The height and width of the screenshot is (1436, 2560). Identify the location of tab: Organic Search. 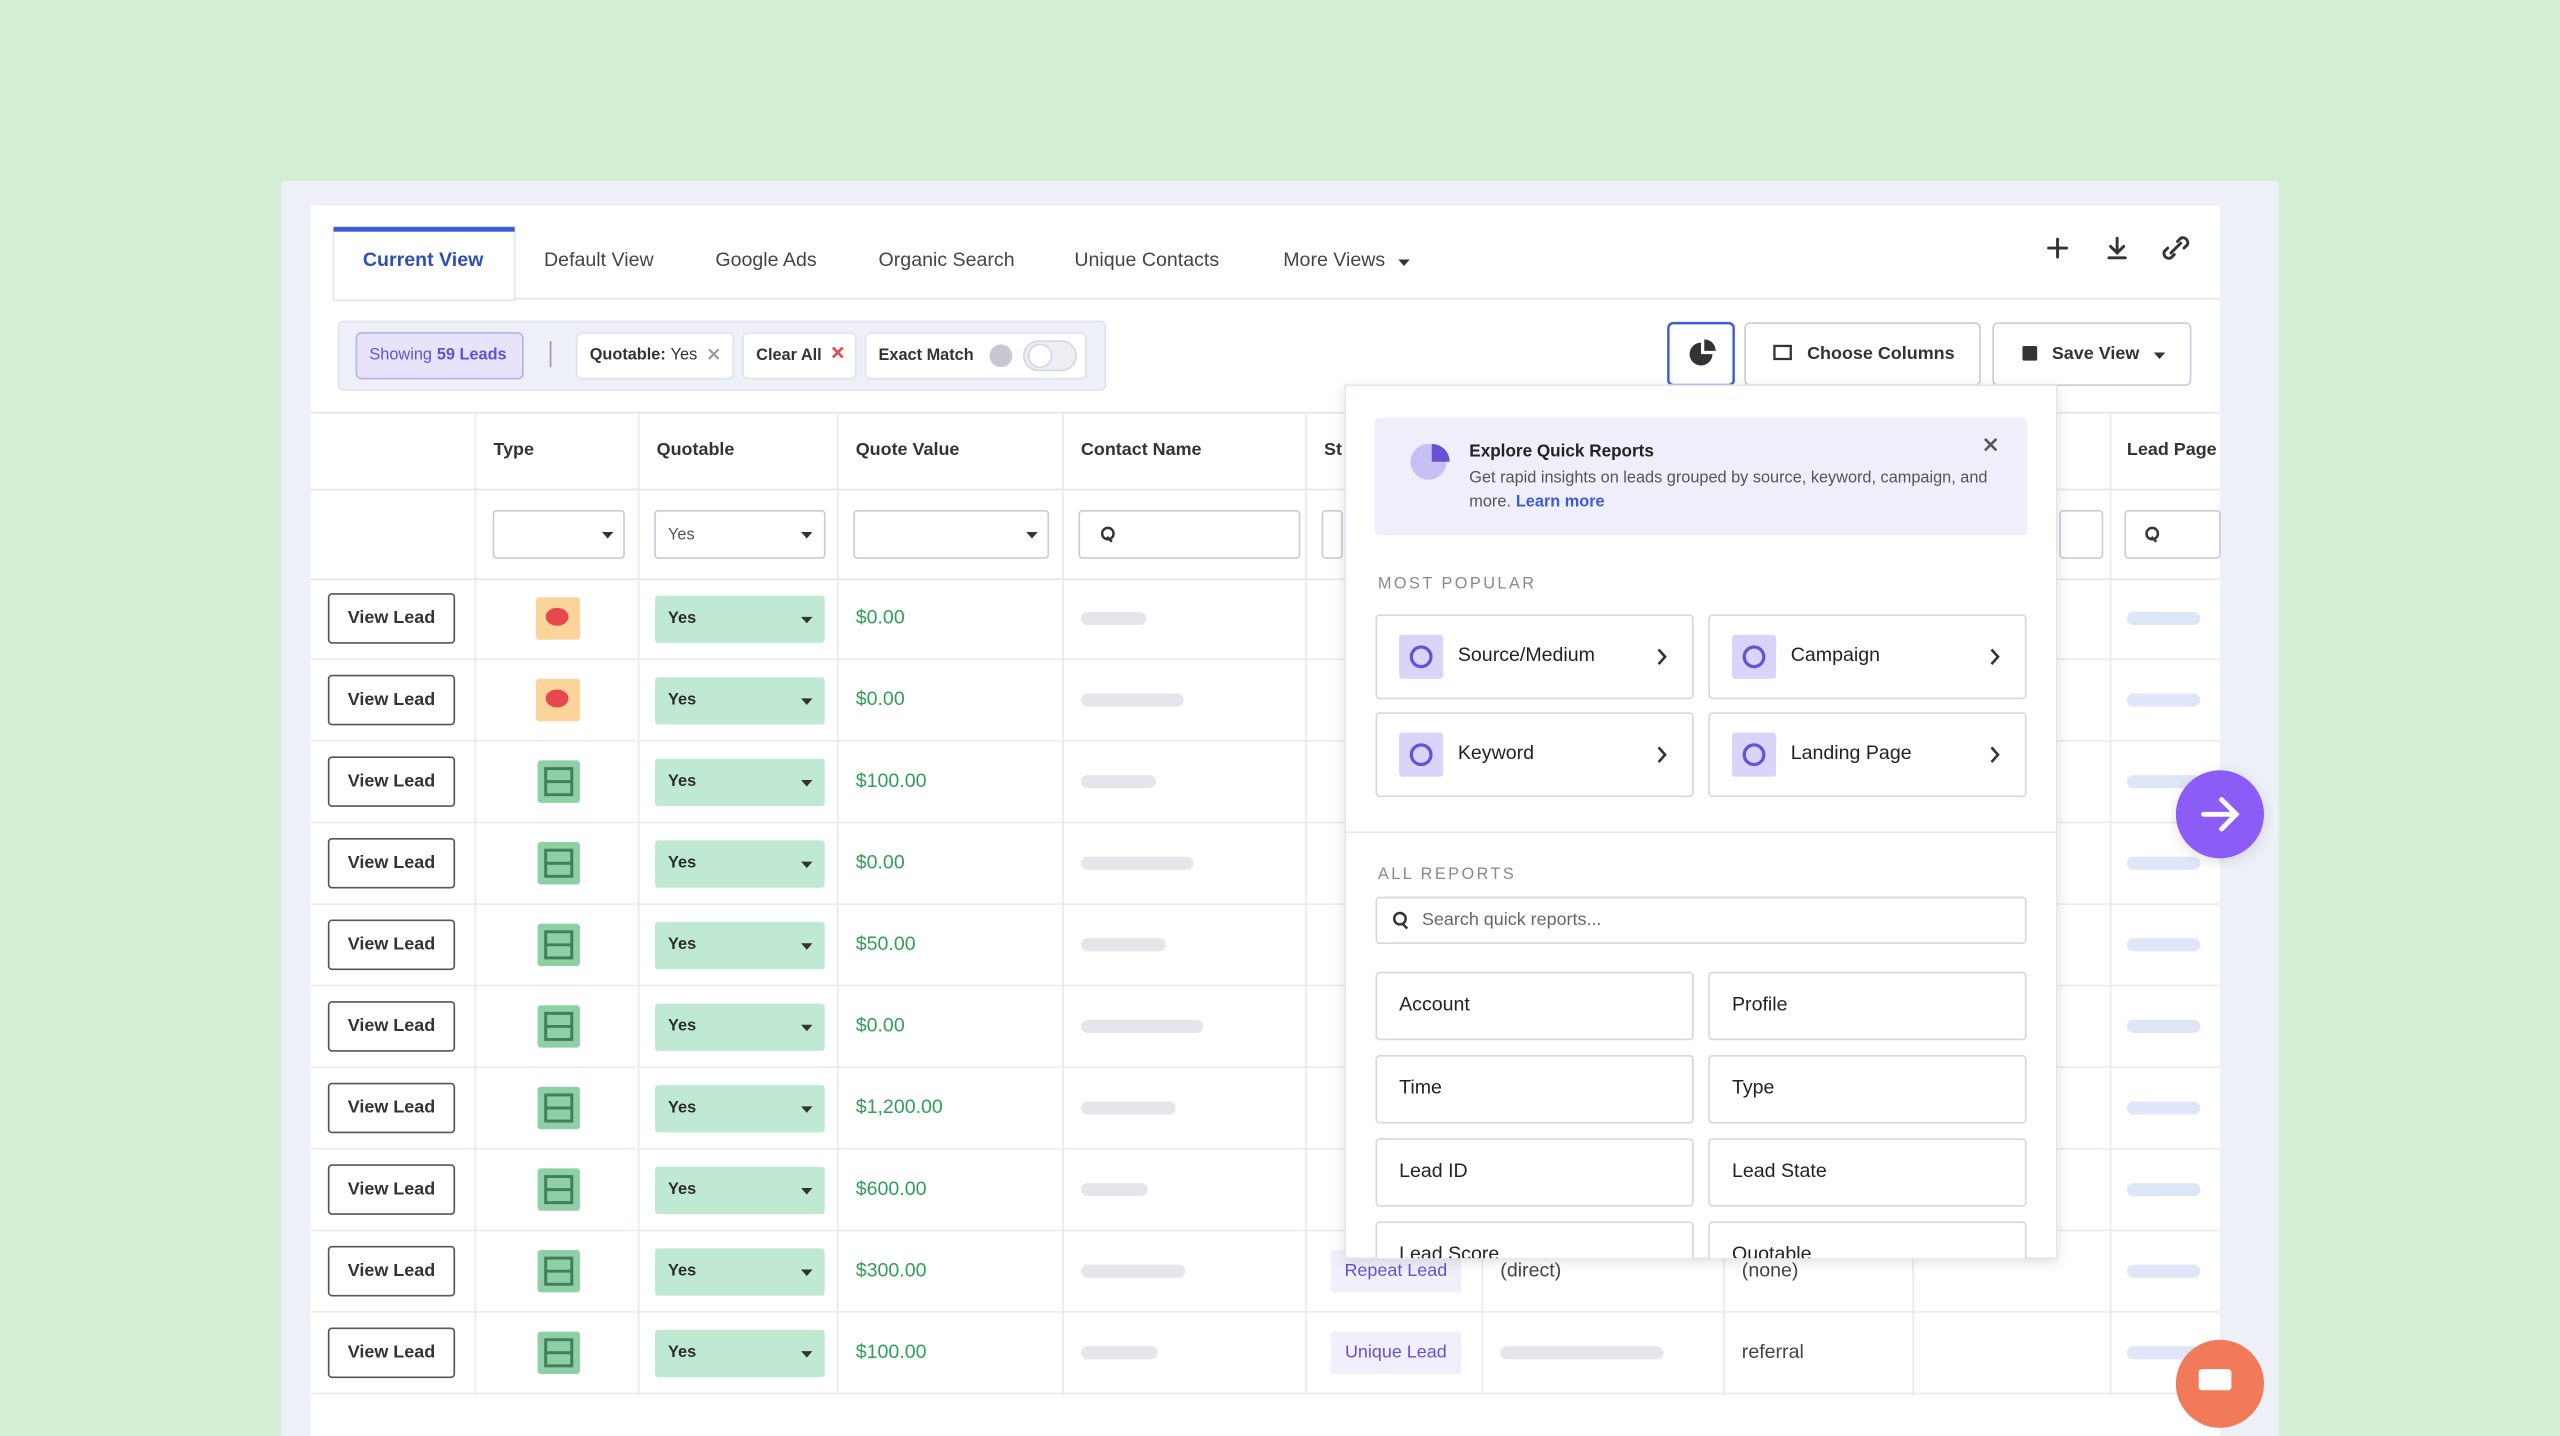
(947, 260).